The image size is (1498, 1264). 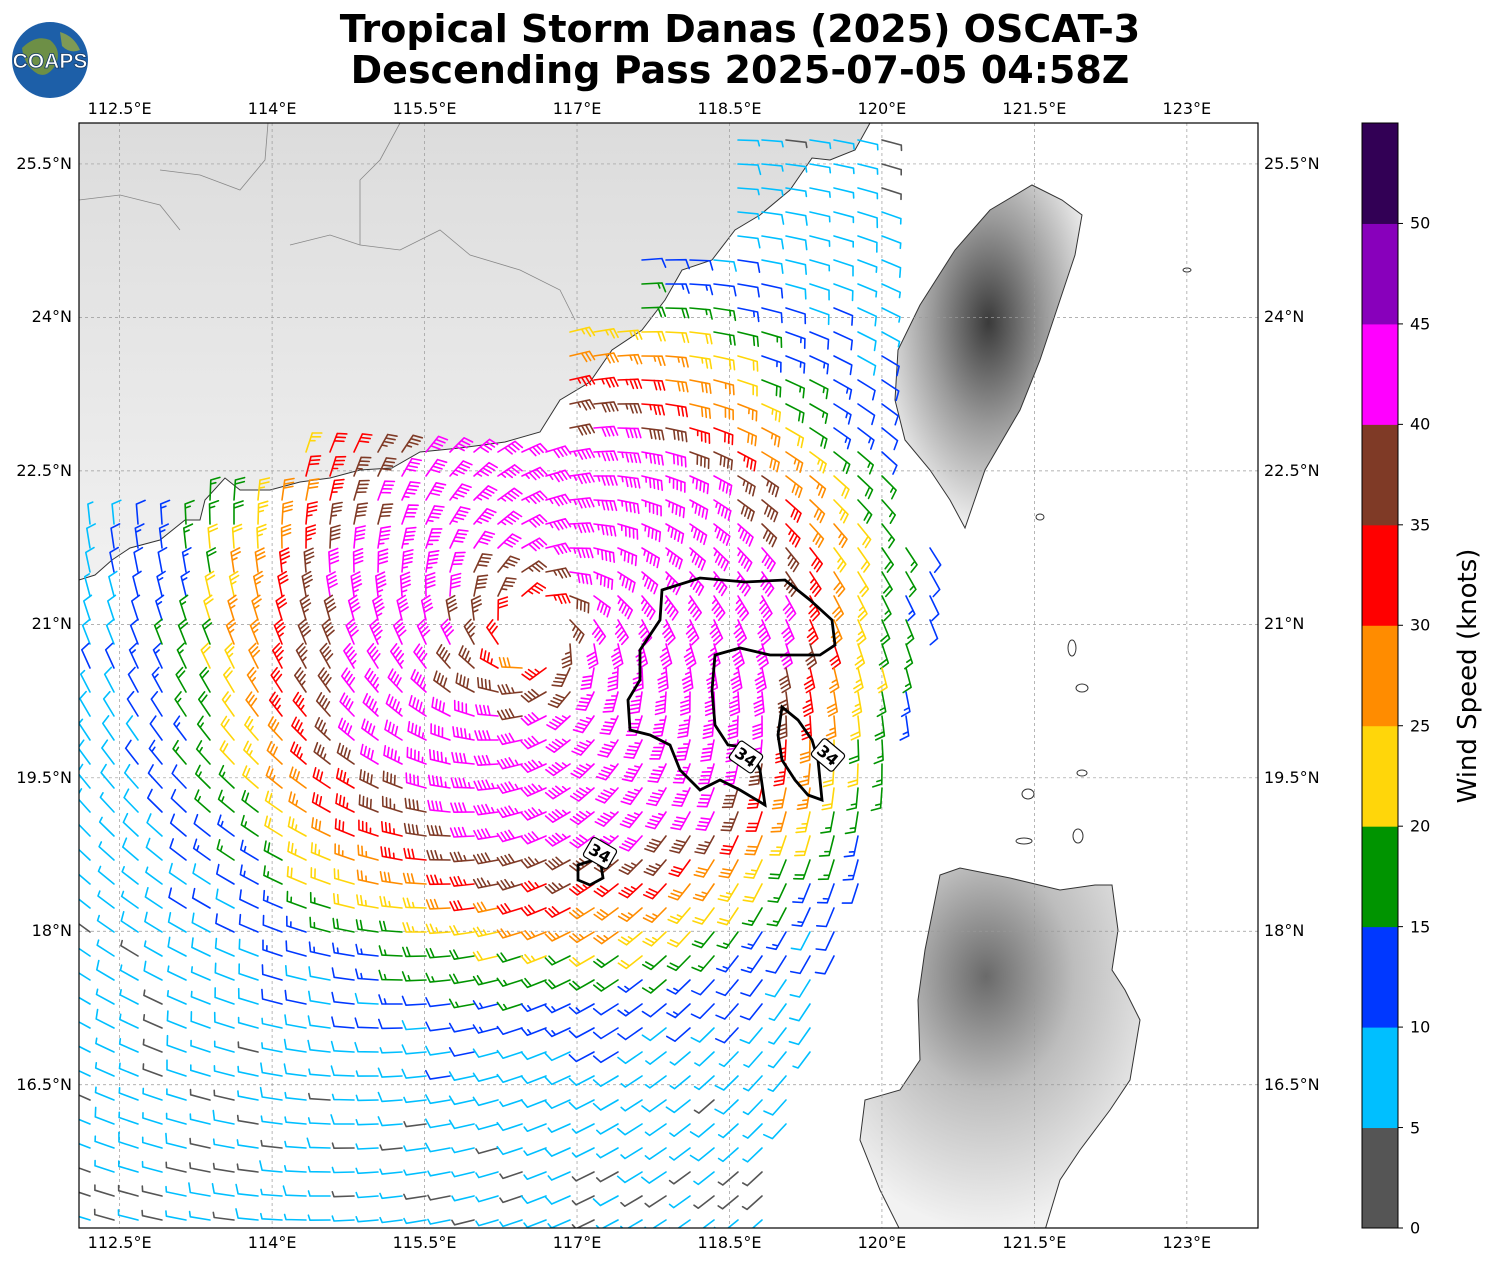 I want to click on lon-tick-label: 118.5°E, so click(x=729, y=1242).